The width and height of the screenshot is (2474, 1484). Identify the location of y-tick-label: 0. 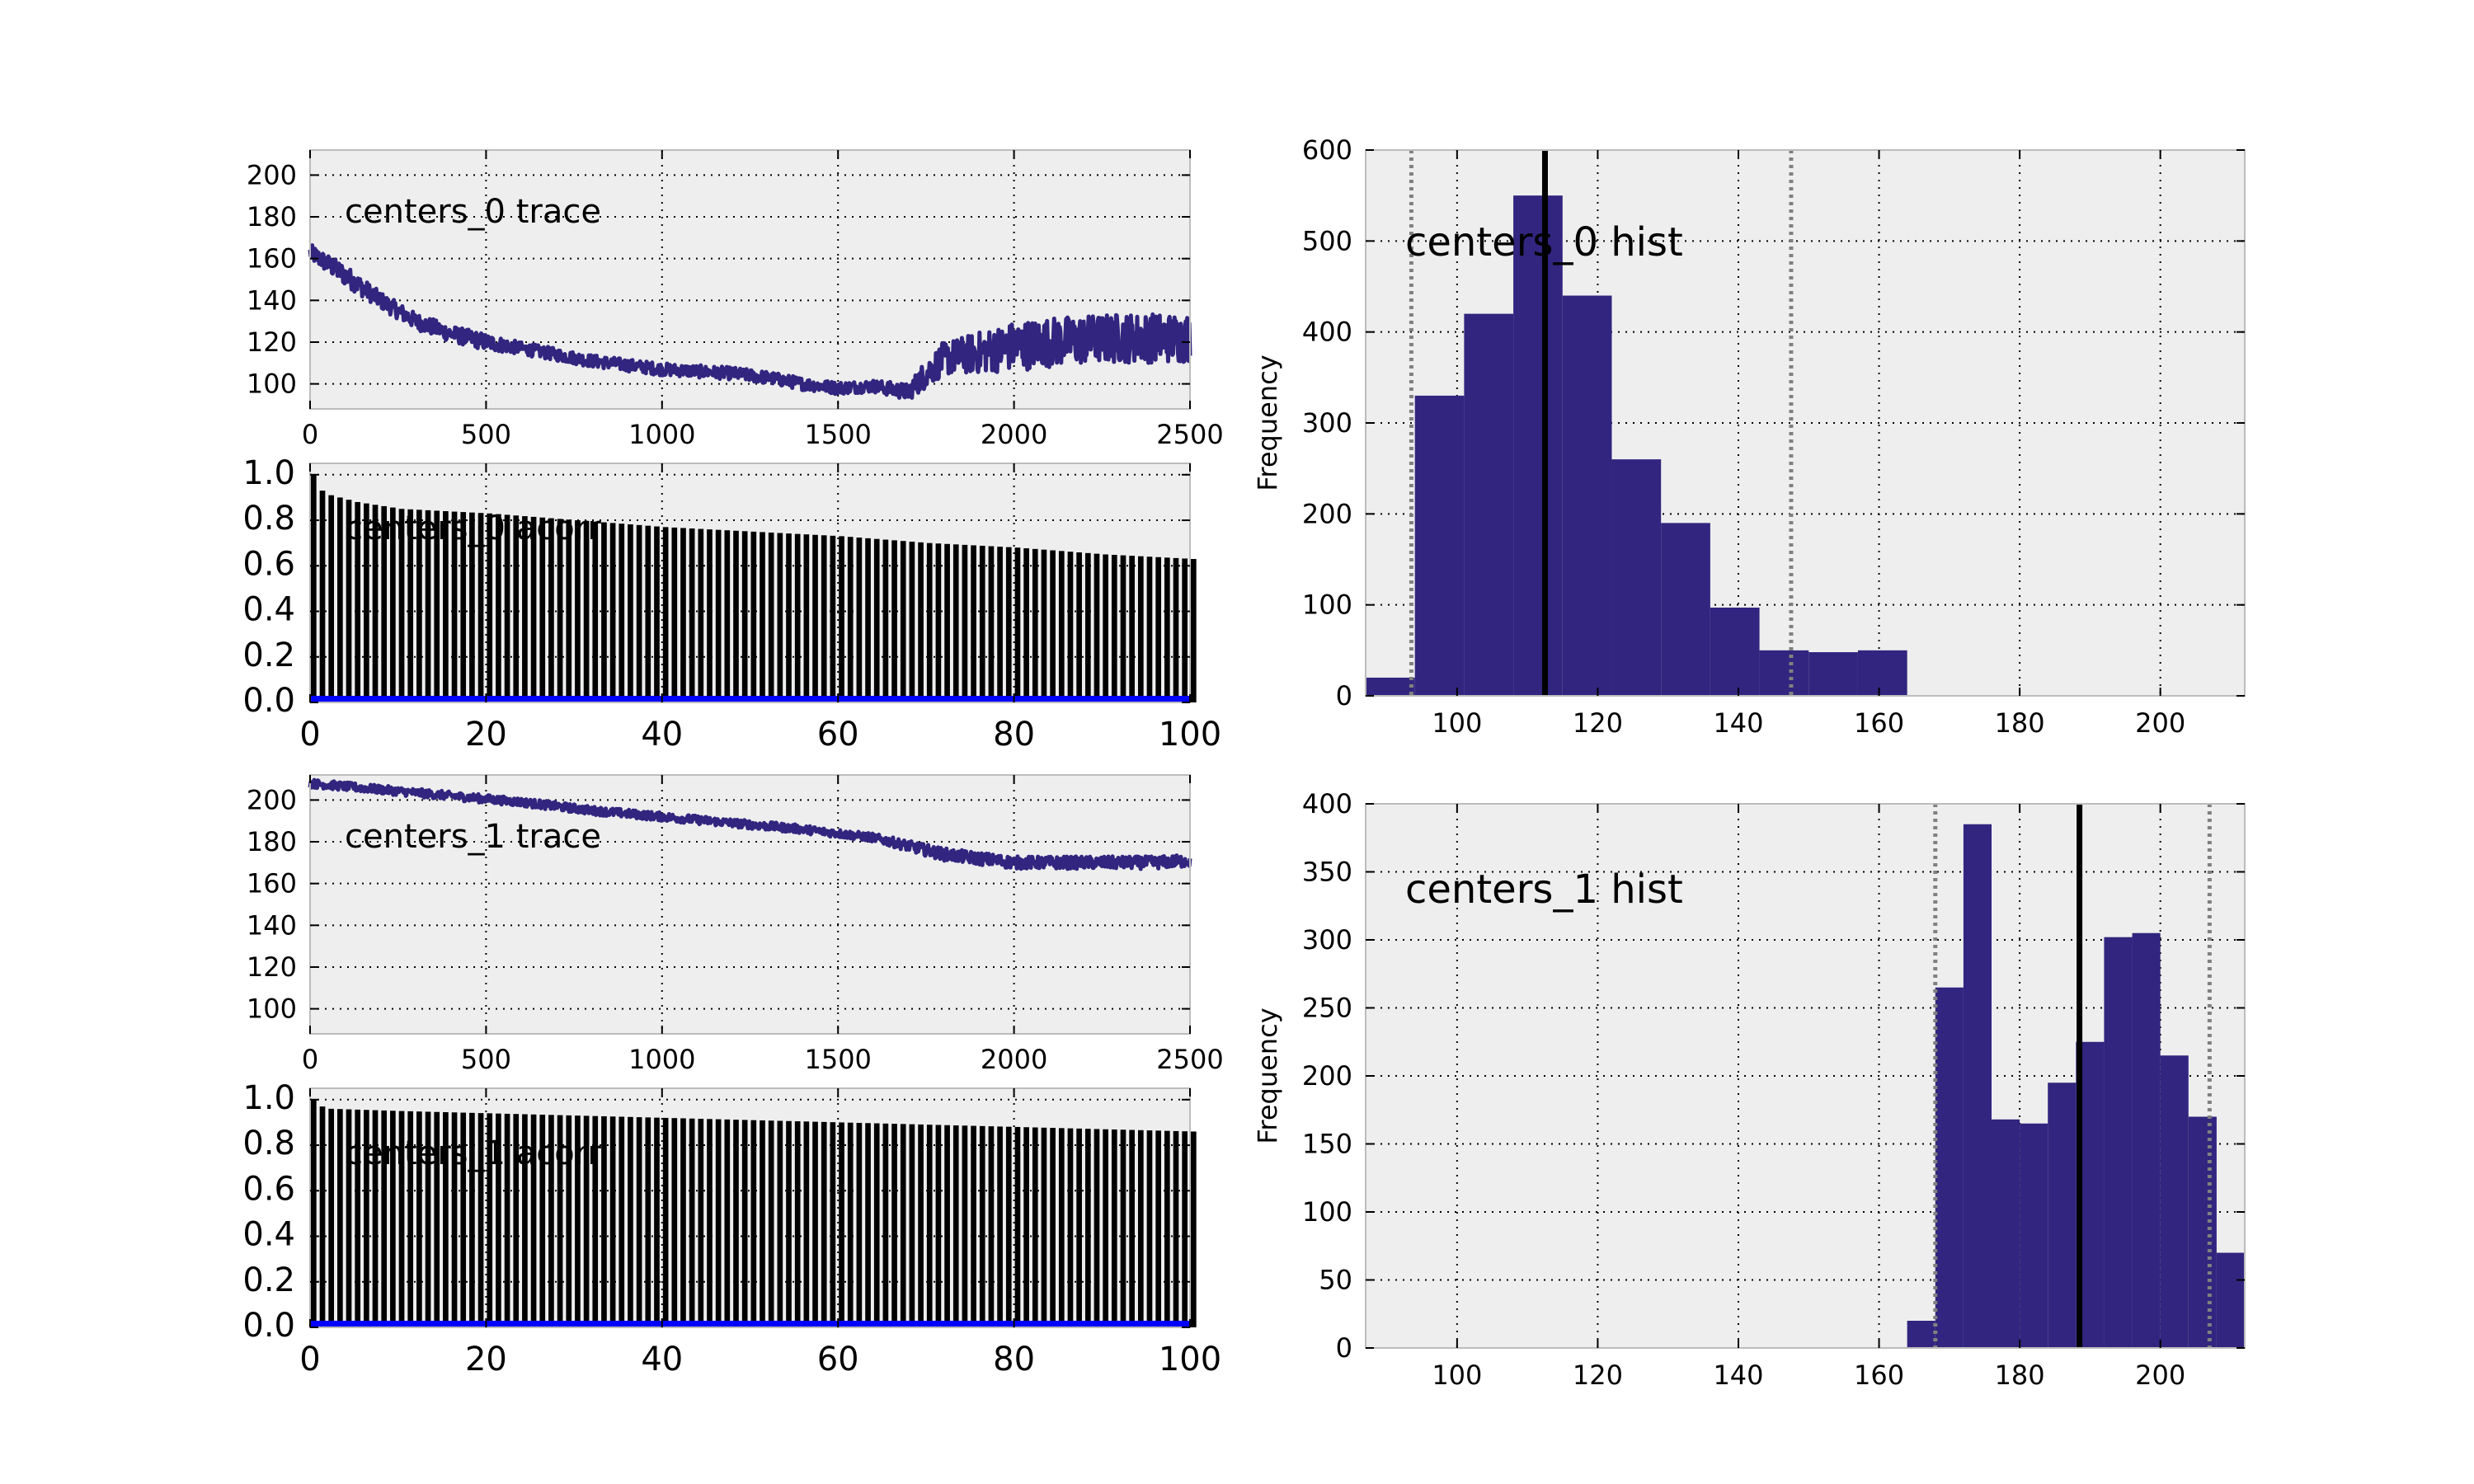
(1344, 695).